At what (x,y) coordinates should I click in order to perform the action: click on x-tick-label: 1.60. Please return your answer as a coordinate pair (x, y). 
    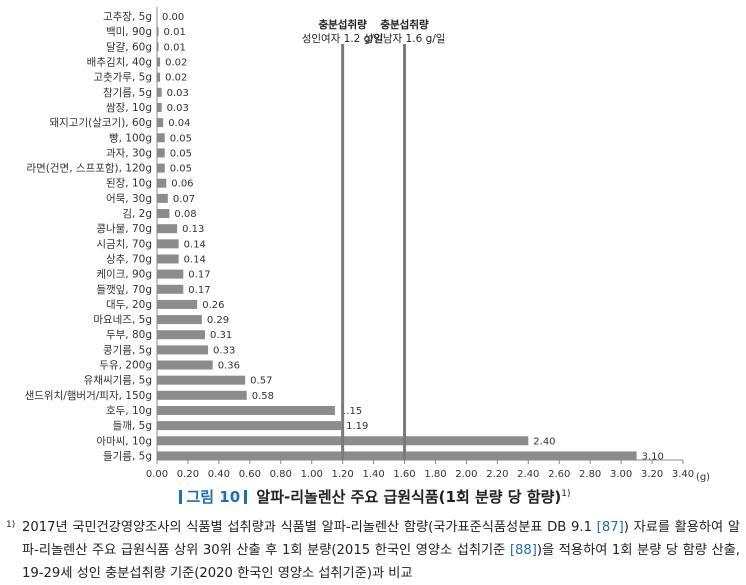
    Looking at the image, I should click on (404, 474).